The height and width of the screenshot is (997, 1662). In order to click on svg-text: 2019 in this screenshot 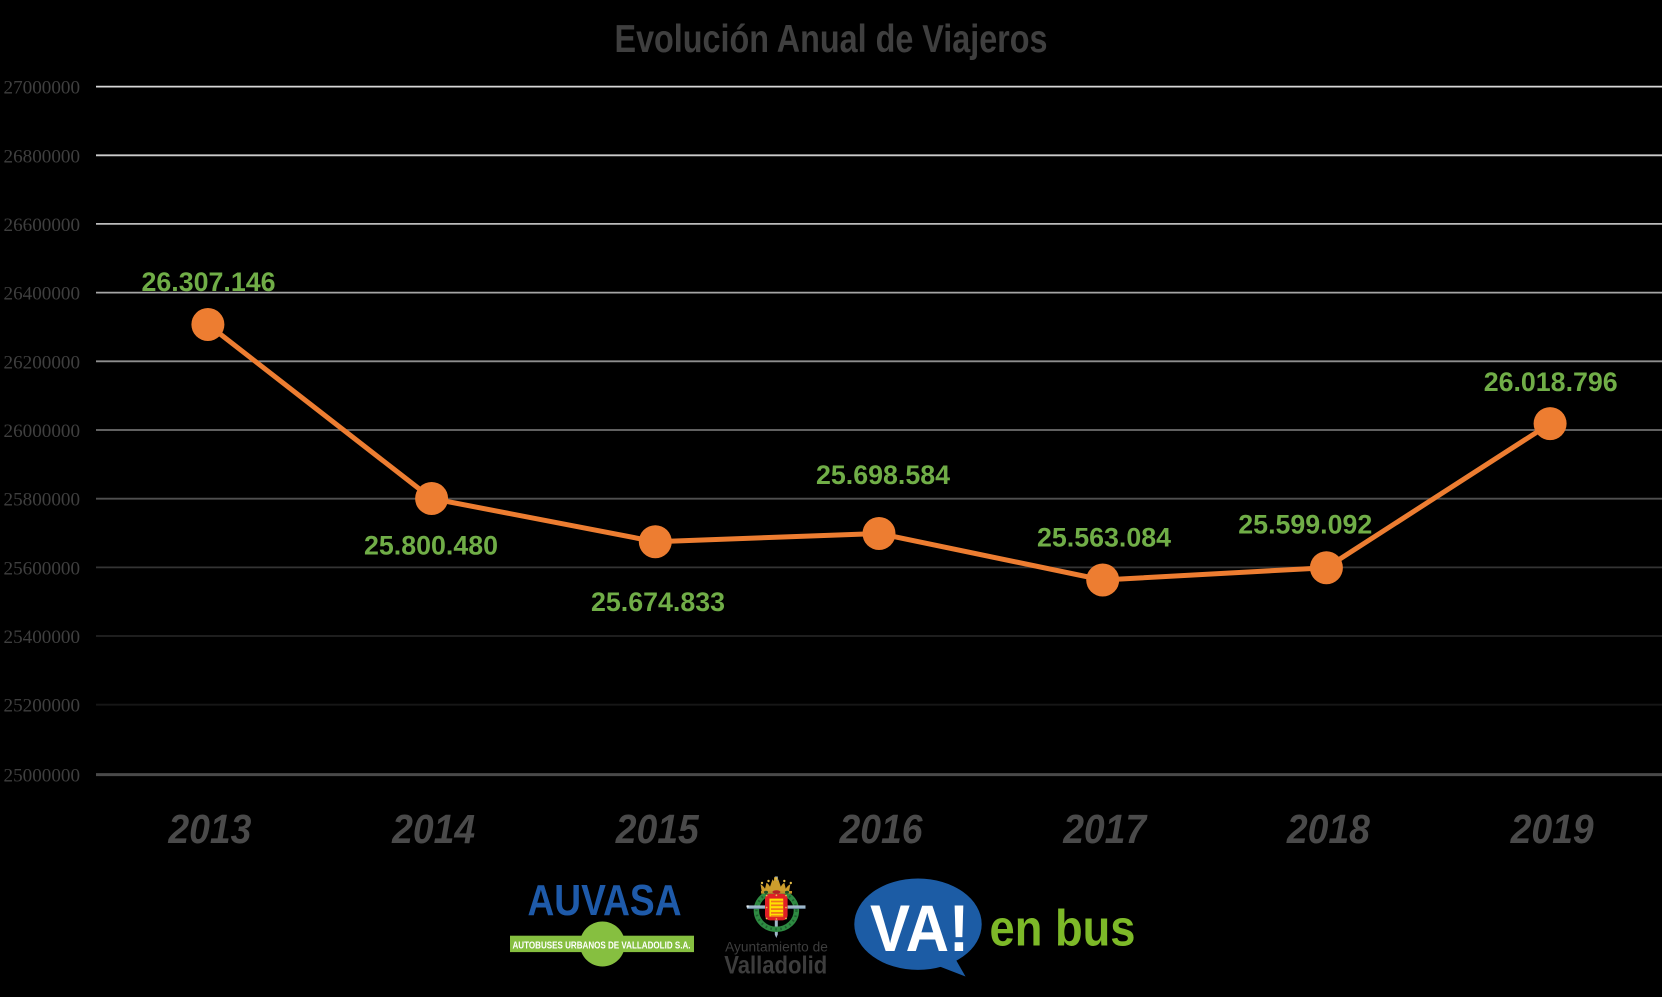, I will do `click(1552, 829)`.